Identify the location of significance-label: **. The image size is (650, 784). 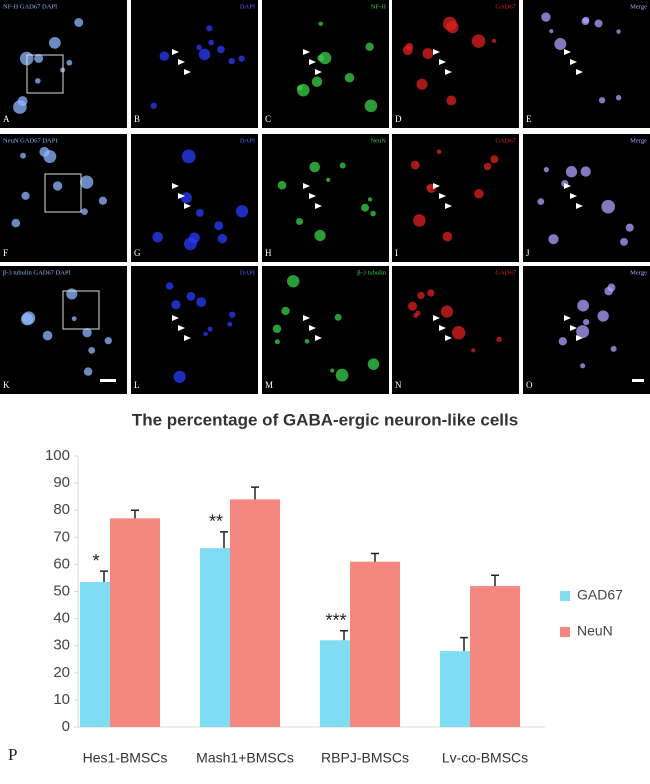
(216, 522).